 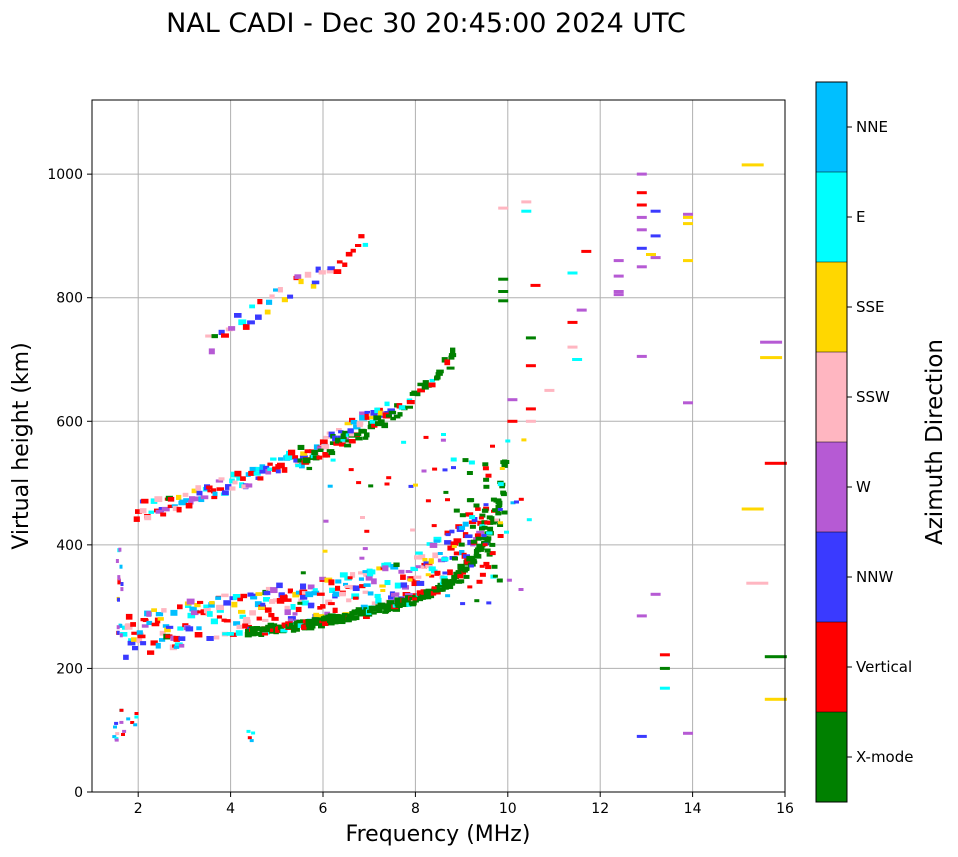 What do you see at coordinates (693, 809) in the screenshot?
I see `x-tick-label: 14` at bounding box center [693, 809].